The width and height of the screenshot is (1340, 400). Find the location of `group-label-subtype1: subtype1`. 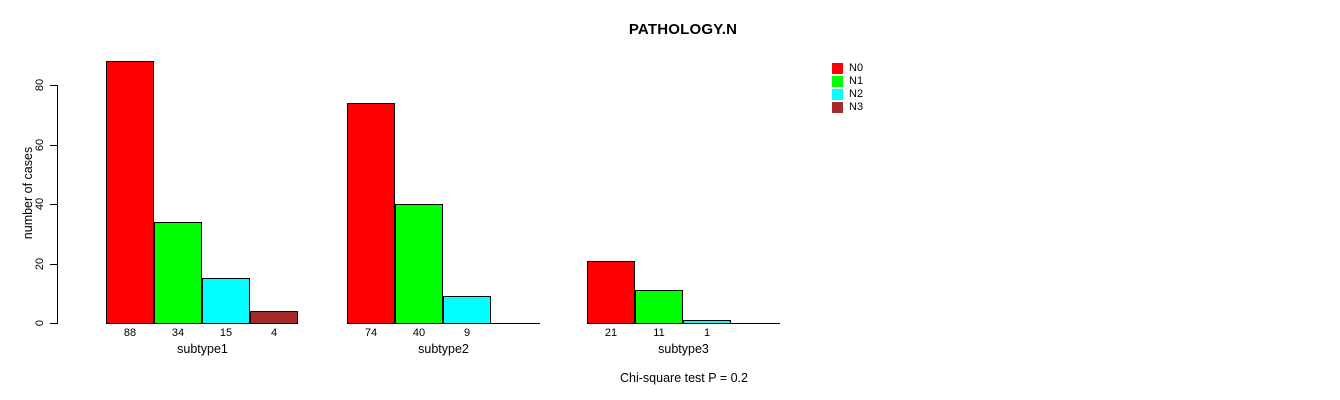

group-label-subtype1: subtype1 is located at coordinates (202, 349).